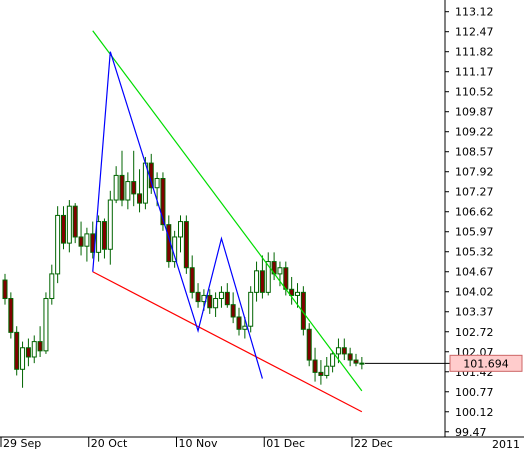  What do you see at coordinates (443, 363) in the screenshot?
I see `current-price-marker: 101.694` at bounding box center [443, 363].